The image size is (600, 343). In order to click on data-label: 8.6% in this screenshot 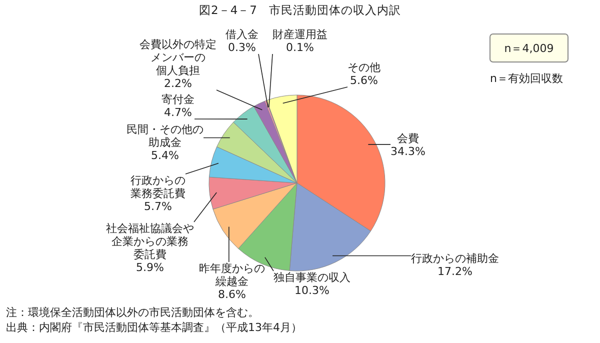, I will do `click(232, 294)`.